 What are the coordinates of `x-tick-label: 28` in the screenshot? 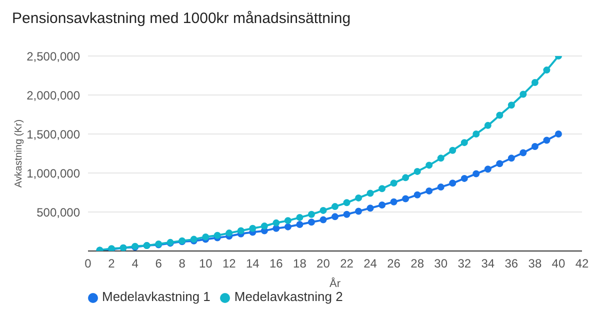 It's located at (417, 263).